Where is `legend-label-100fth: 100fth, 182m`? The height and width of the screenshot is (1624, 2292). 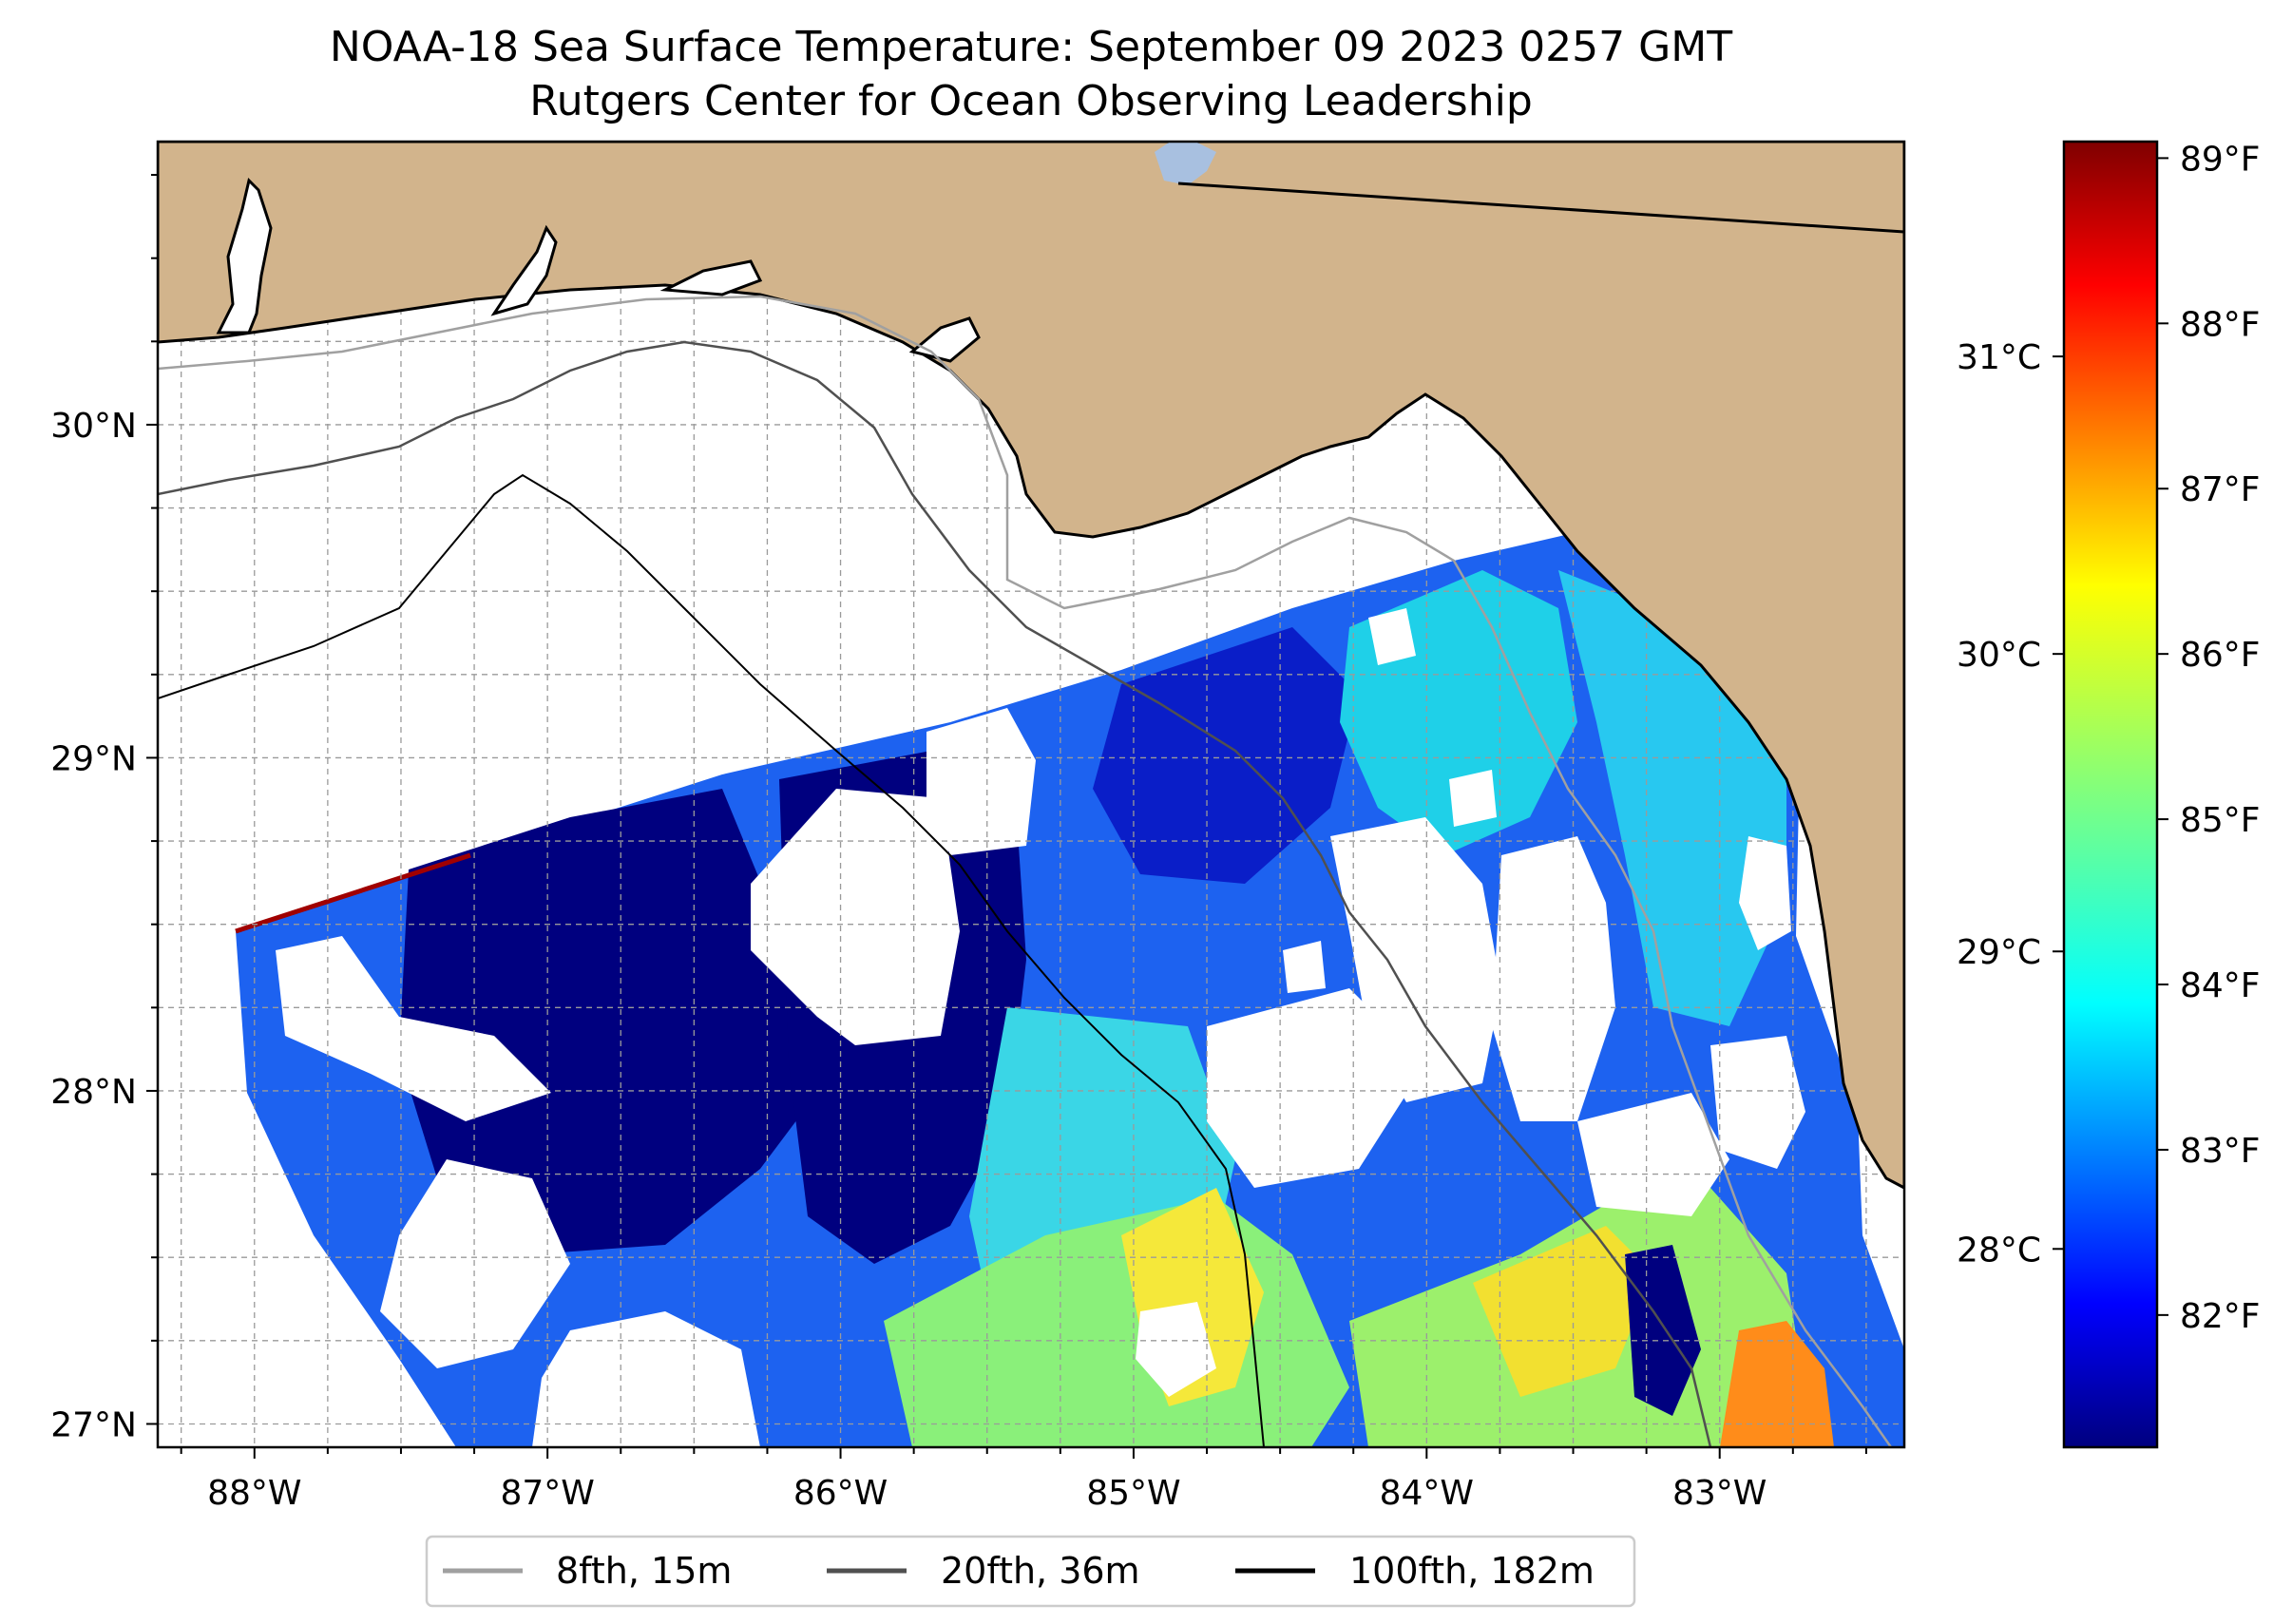
legend-label-100fth: 100fth, 182m is located at coordinates (1472, 1571).